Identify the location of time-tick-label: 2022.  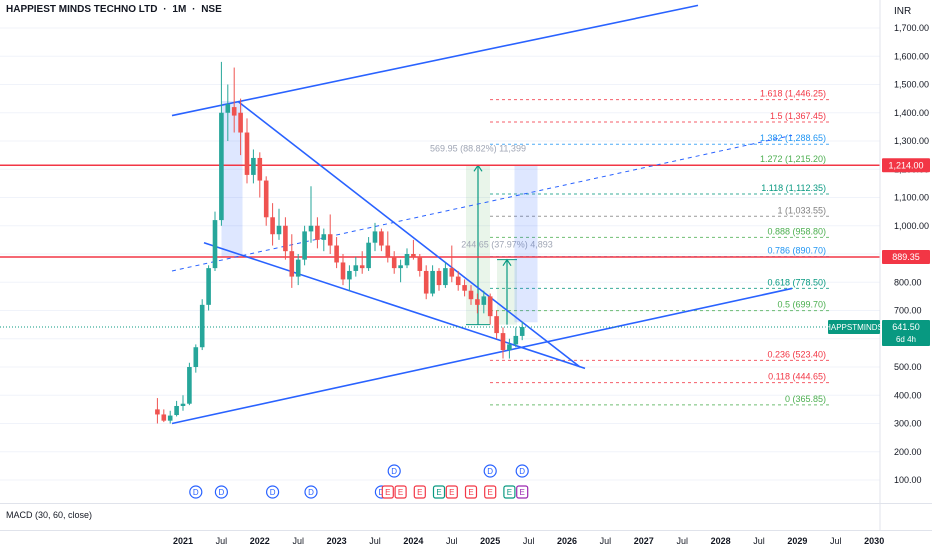
(260, 541).